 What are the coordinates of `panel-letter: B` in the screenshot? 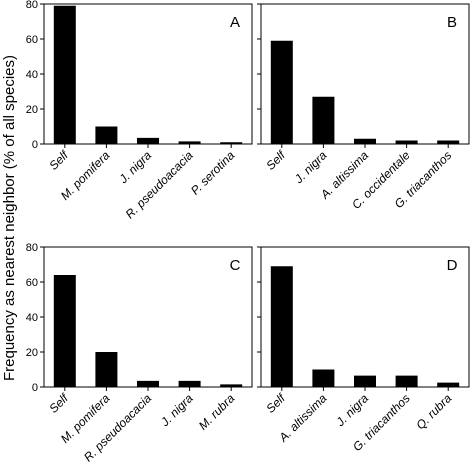 It's located at (452, 22).